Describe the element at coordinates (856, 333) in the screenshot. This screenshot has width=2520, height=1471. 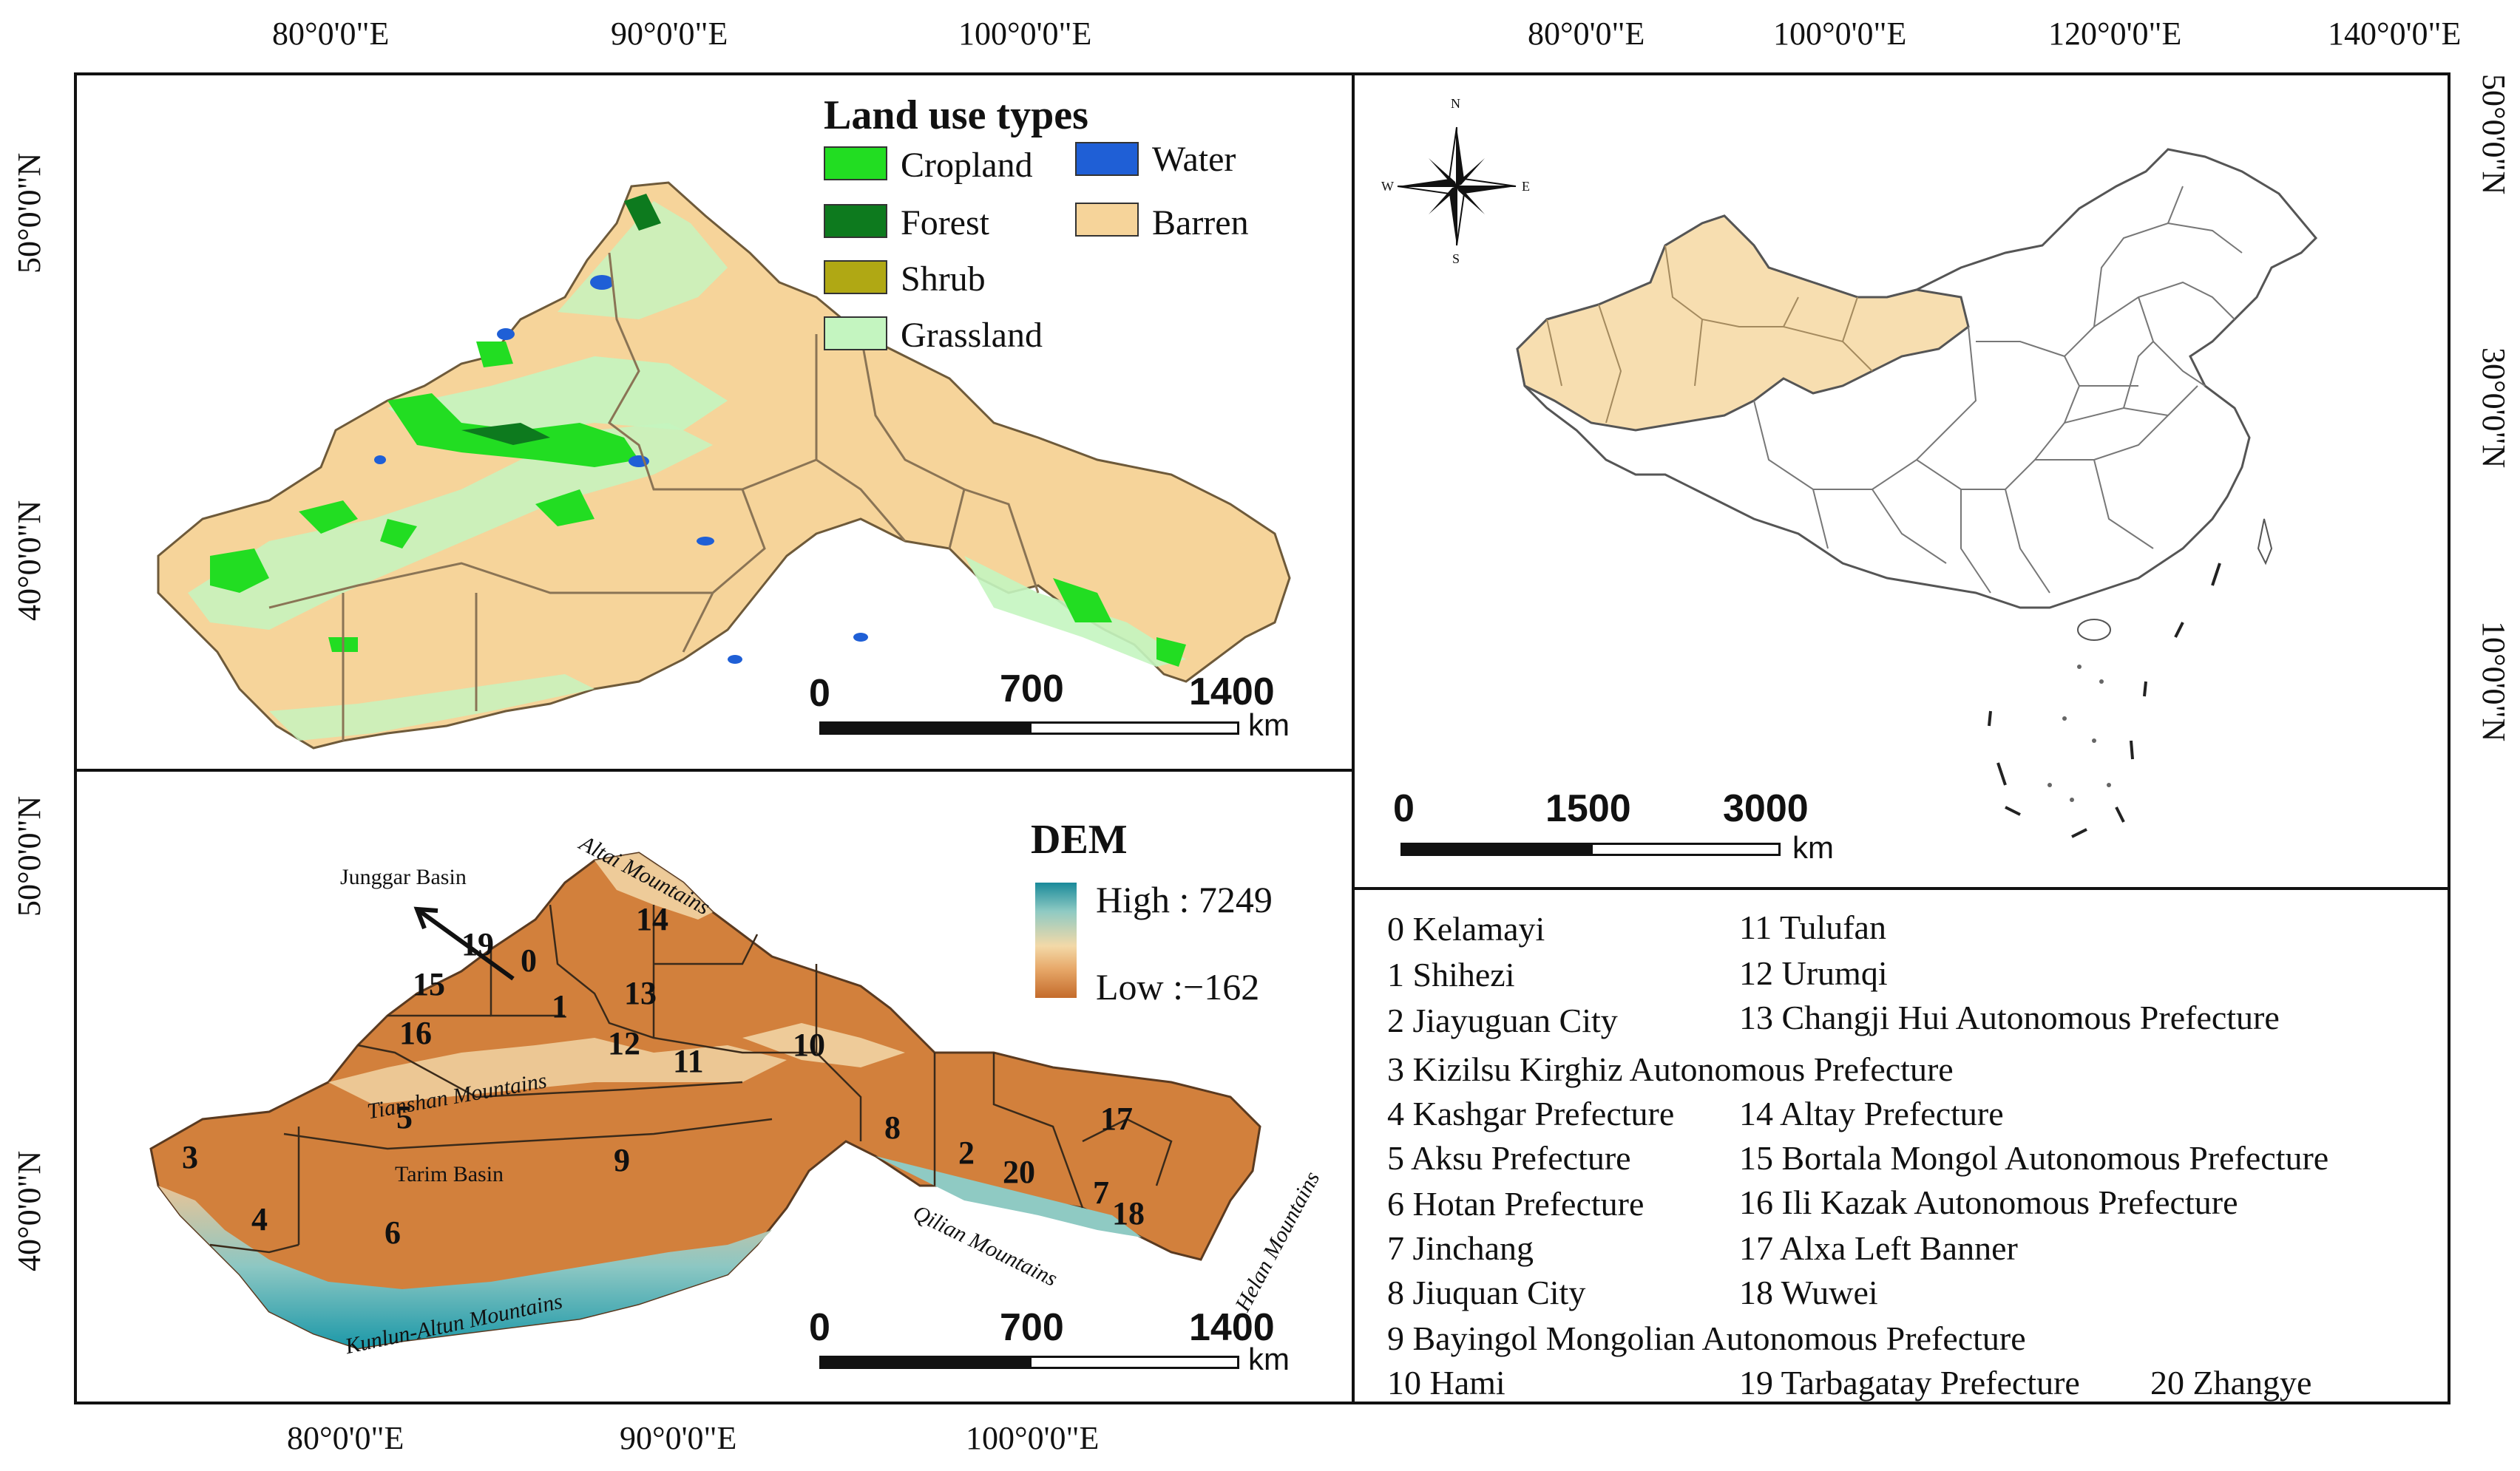
I see `grassland-swatch` at that location.